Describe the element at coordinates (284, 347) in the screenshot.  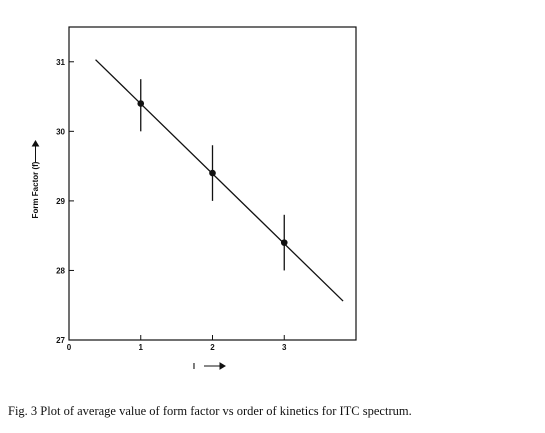
I see `x-tick-label: 3` at that location.